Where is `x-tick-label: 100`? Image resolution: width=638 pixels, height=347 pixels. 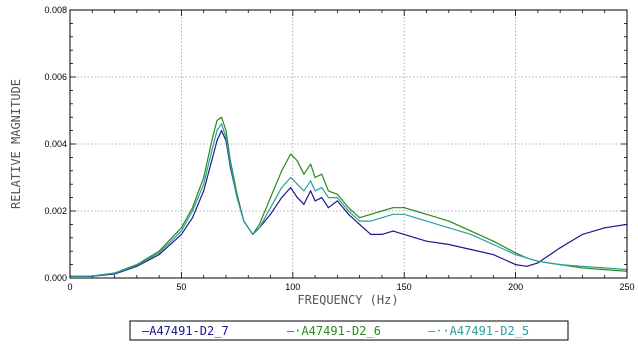
x-tick-label: 100 is located at coordinates (292, 287).